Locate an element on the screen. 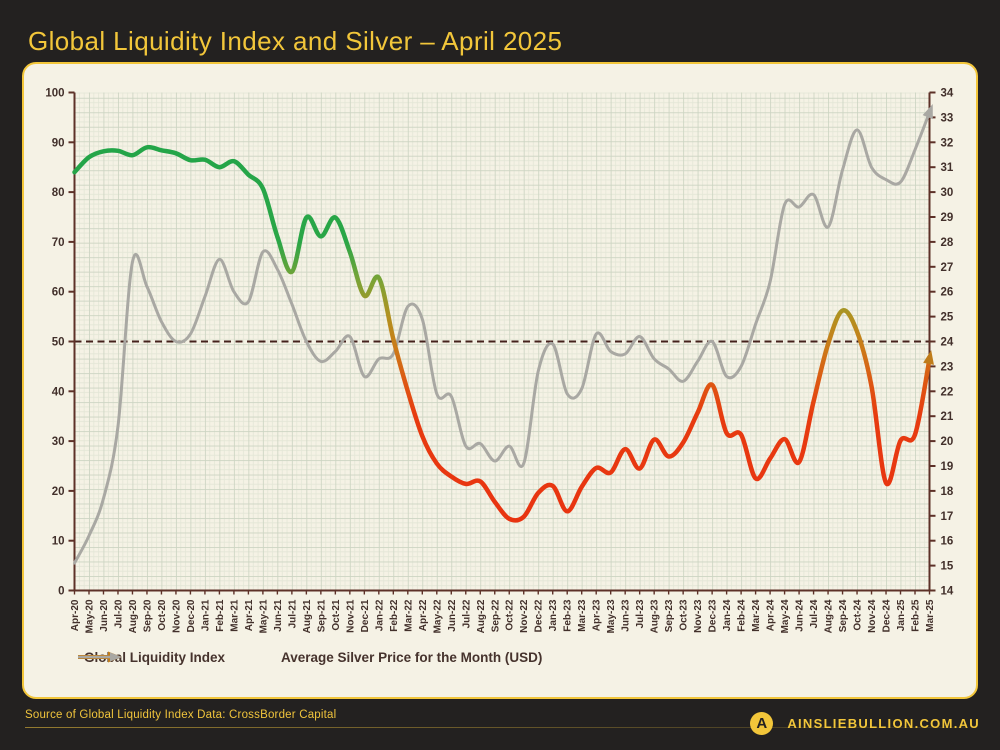 This screenshot has height=750, width=1000. x-axis-tick-label: Jul-20 is located at coordinates (118, 613).